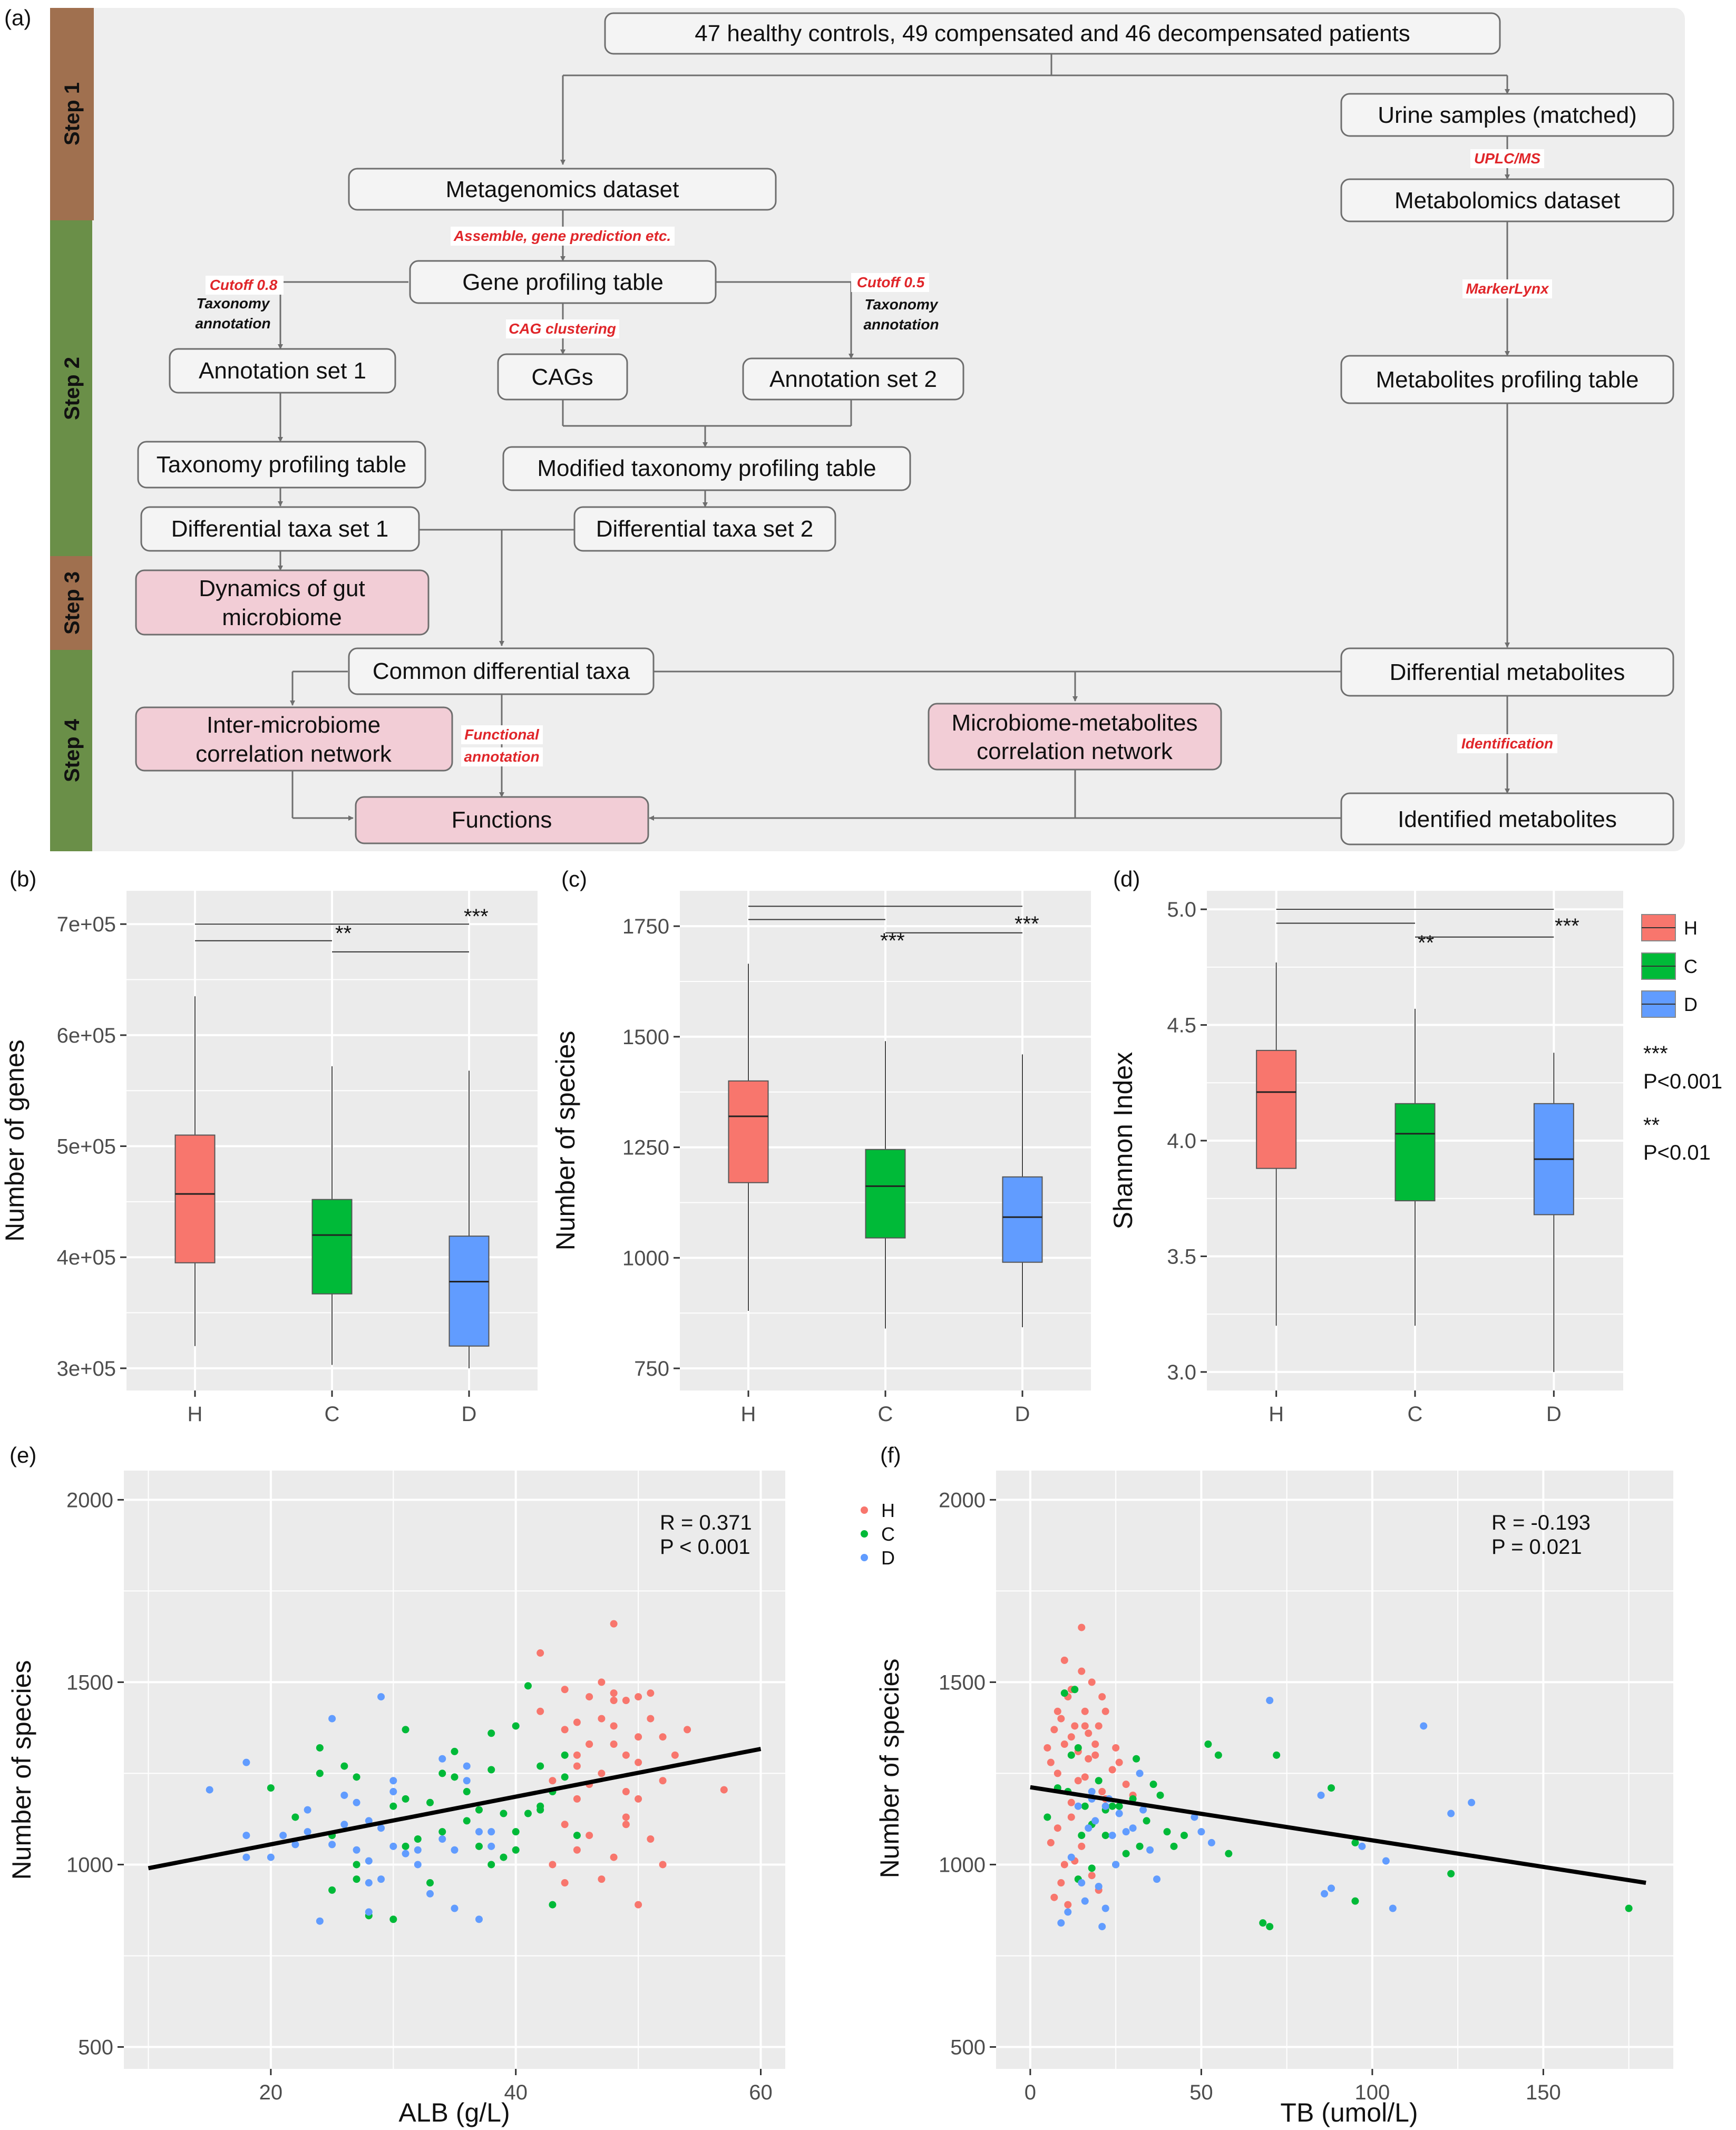  What do you see at coordinates (1554, 1414) in the screenshot?
I see `x-tick-label: D` at bounding box center [1554, 1414].